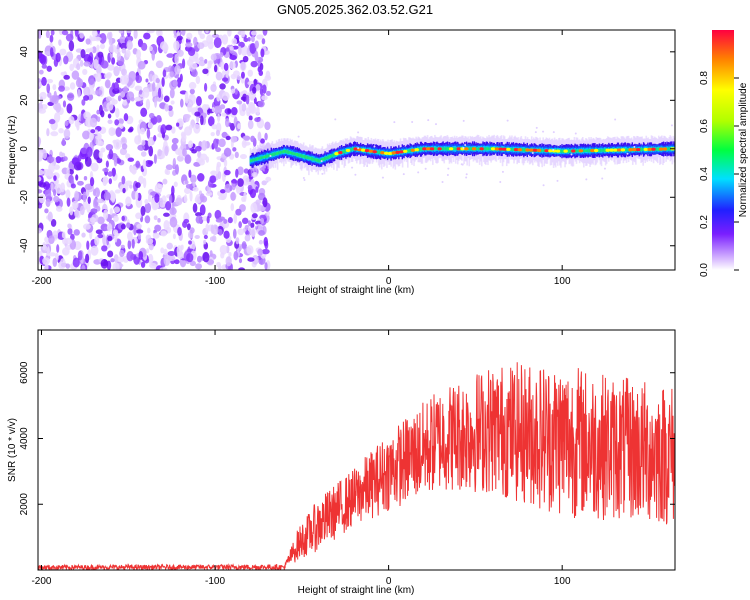 The image size is (750, 600). What do you see at coordinates (389, 281) in the screenshot?
I see `spectrogram-xtick-label: 0` at bounding box center [389, 281].